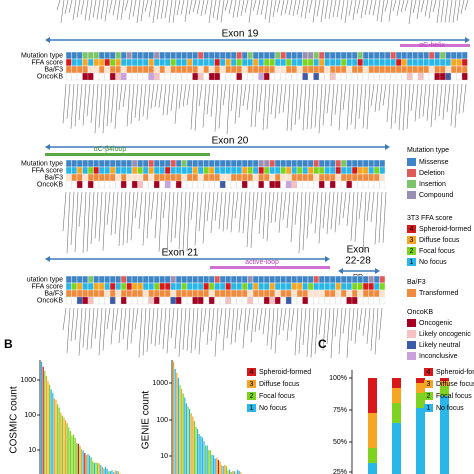  What do you see at coordinates (455, 384) in the screenshot?
I see `legend-label: Diffuse focus` at bounding box center [455, 384].